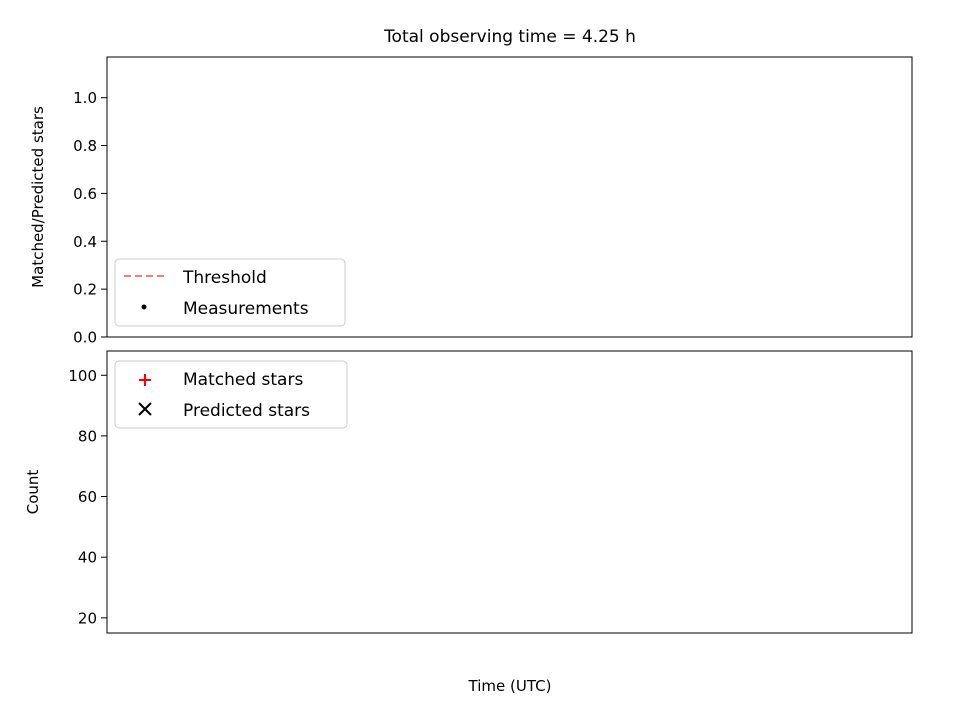 The width and height of the screenshot is (960, 720). I want to click on y-tick-label: 60, so click(87, 497).